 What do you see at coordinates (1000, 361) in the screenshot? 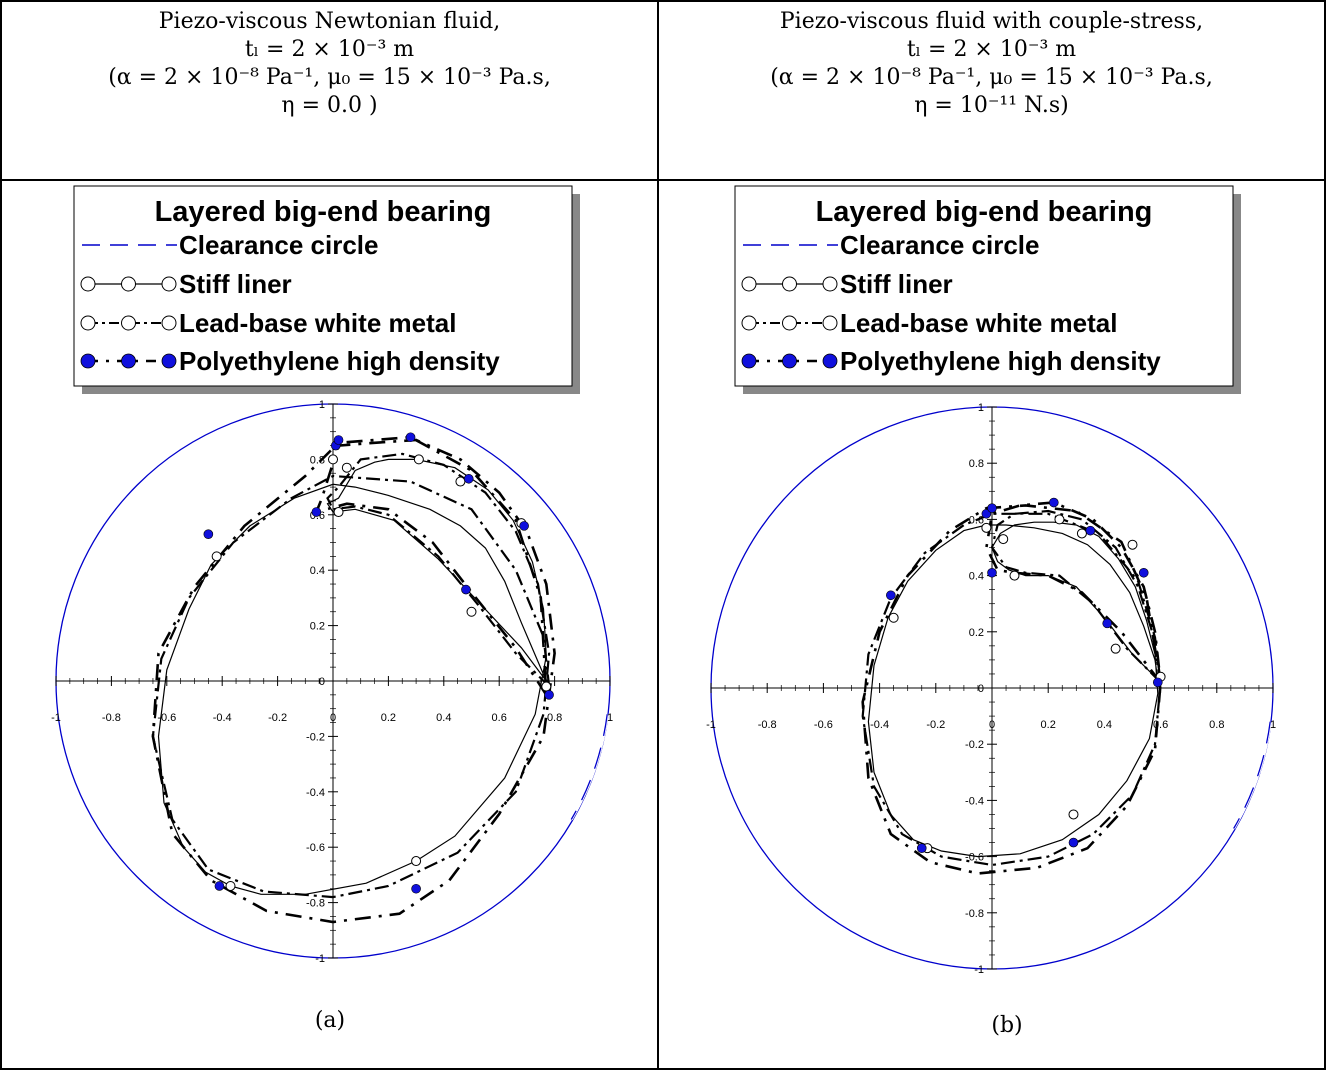
I see `legend-label: Polyethylene high density` at bounding box center [1000, 361].